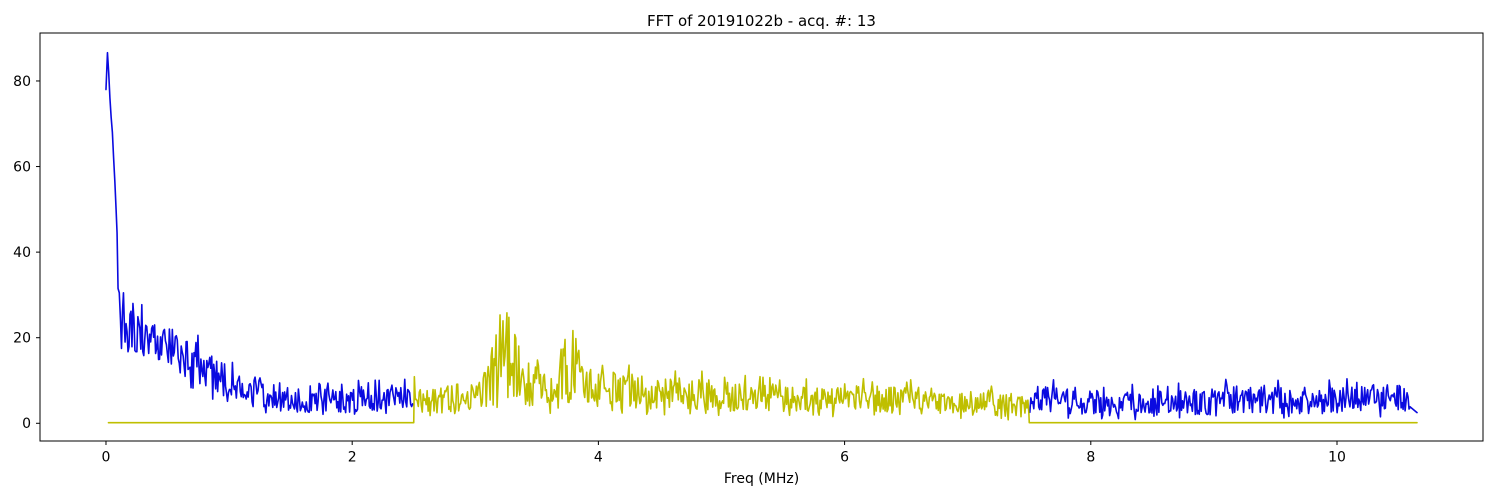 The image size is (1500, 500). Describe the element at coordinates (22, 339) in the screenshot. I see `y-tick-label: 20` at that location.